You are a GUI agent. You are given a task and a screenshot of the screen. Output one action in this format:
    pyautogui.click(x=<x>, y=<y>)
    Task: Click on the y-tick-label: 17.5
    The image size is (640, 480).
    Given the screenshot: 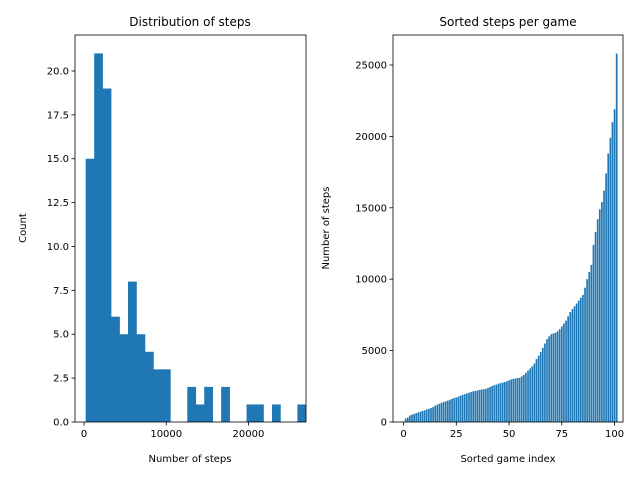 What is the action you would take?
    pyautogui.click(x=58, y=115)
    